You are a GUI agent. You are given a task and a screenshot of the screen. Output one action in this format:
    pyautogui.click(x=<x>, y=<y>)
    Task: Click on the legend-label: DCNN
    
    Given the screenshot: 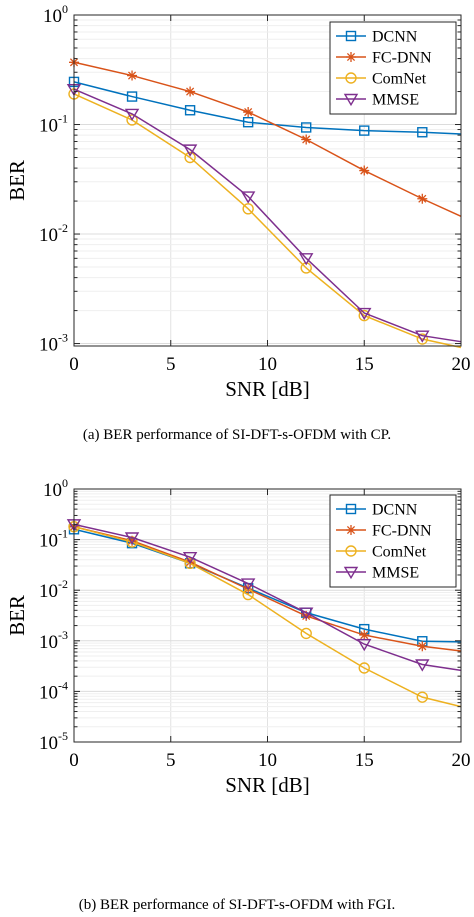 What is the action you would take?
    pyautogui.click(x=395, y=37)
    